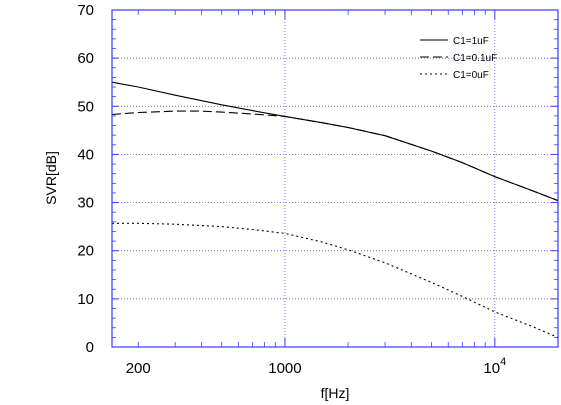  Describe the element at coordinates (85, 299) in the screenshot. I see `y-tick-label: 10` at that location.